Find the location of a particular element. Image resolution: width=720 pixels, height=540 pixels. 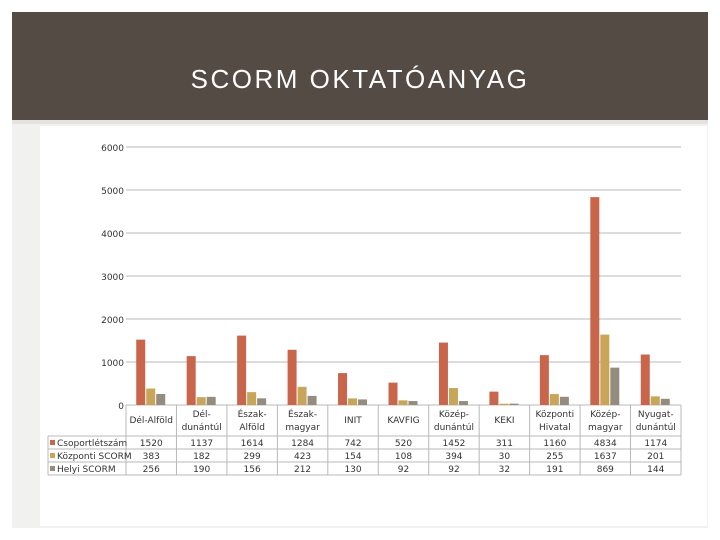

data-label: 156 is located at coordinates (252, 470).